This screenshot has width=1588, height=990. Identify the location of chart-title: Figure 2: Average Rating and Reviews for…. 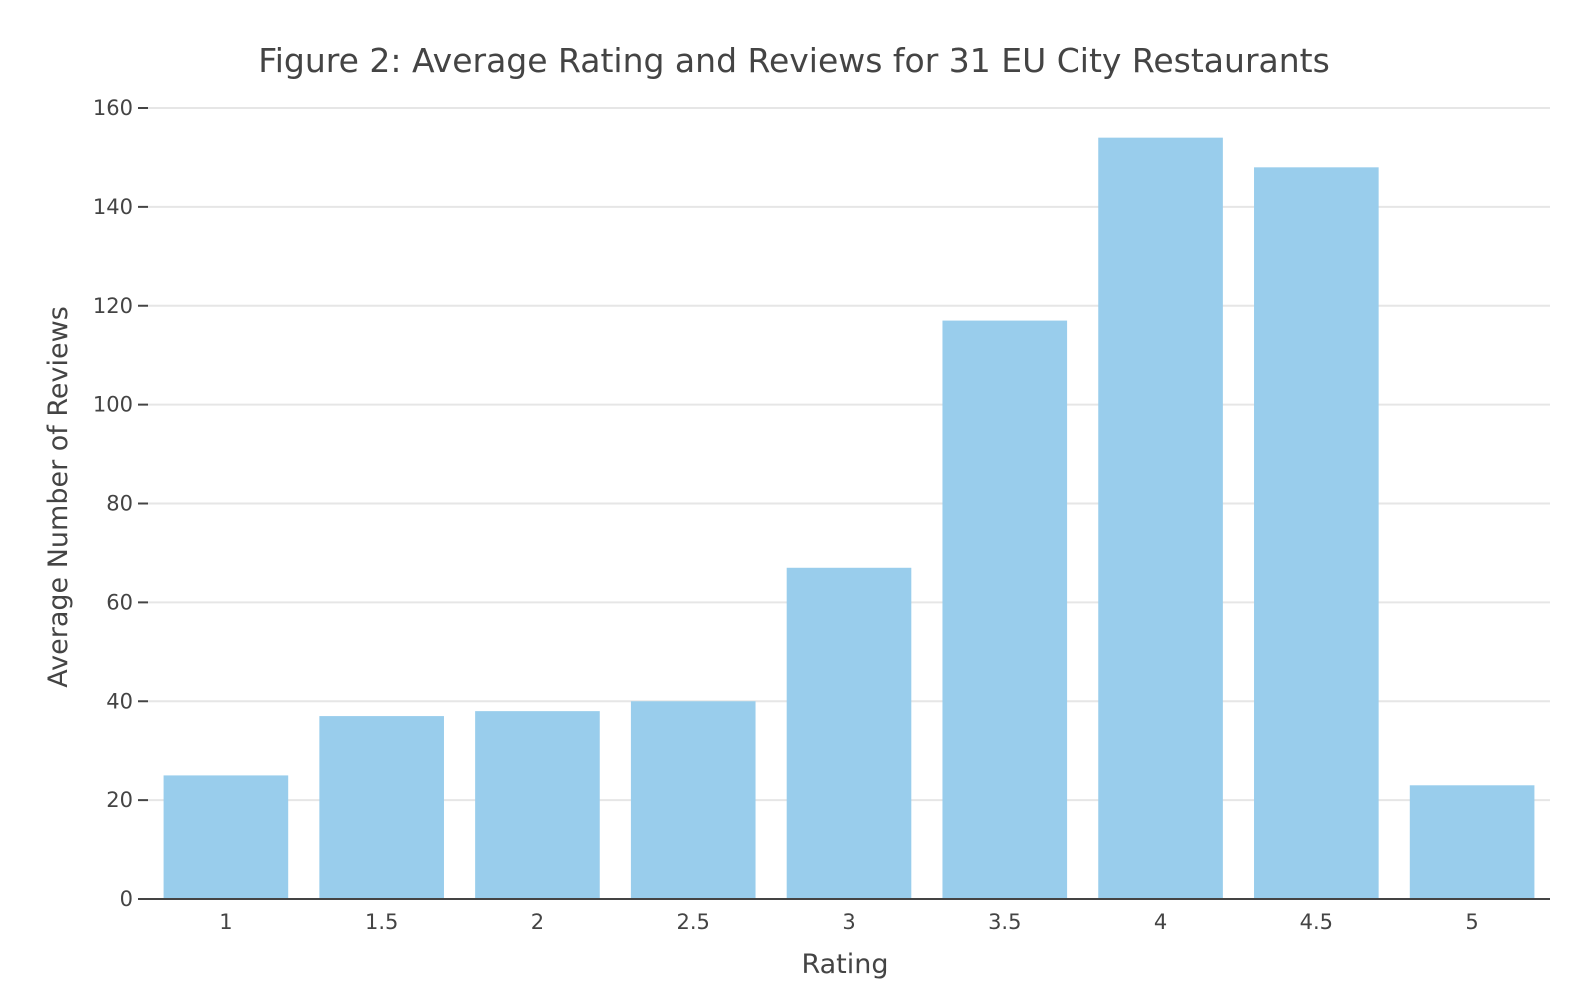
(794, 60).